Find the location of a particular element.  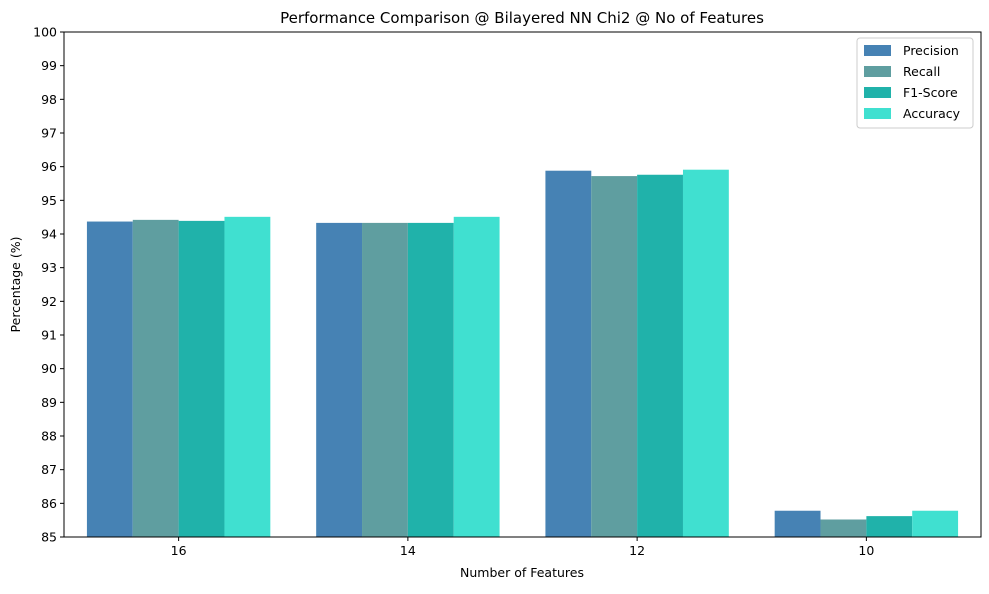

x-tick-label: 12 is located at coordinates (637, 550).